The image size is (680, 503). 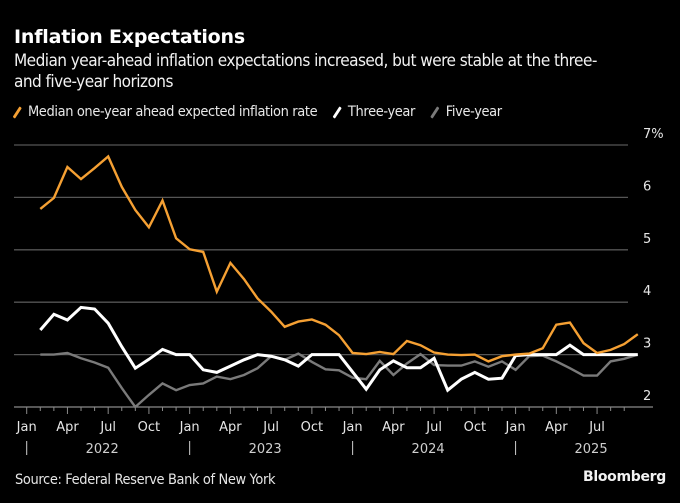 What do you see at coordinates (381, 112) in the screenshot?
I see `legend-label: Three-year` at bounding box center [381, 112].